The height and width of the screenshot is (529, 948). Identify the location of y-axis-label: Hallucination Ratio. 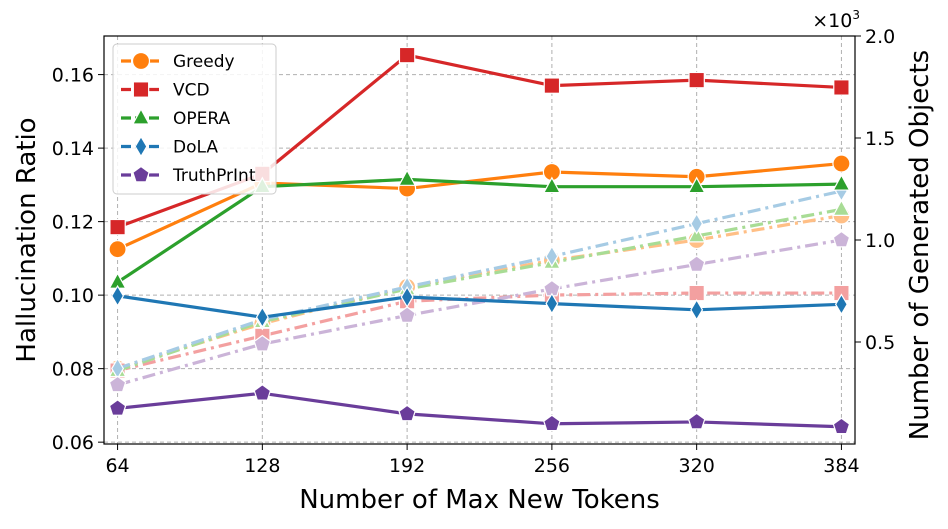
(27, 239).